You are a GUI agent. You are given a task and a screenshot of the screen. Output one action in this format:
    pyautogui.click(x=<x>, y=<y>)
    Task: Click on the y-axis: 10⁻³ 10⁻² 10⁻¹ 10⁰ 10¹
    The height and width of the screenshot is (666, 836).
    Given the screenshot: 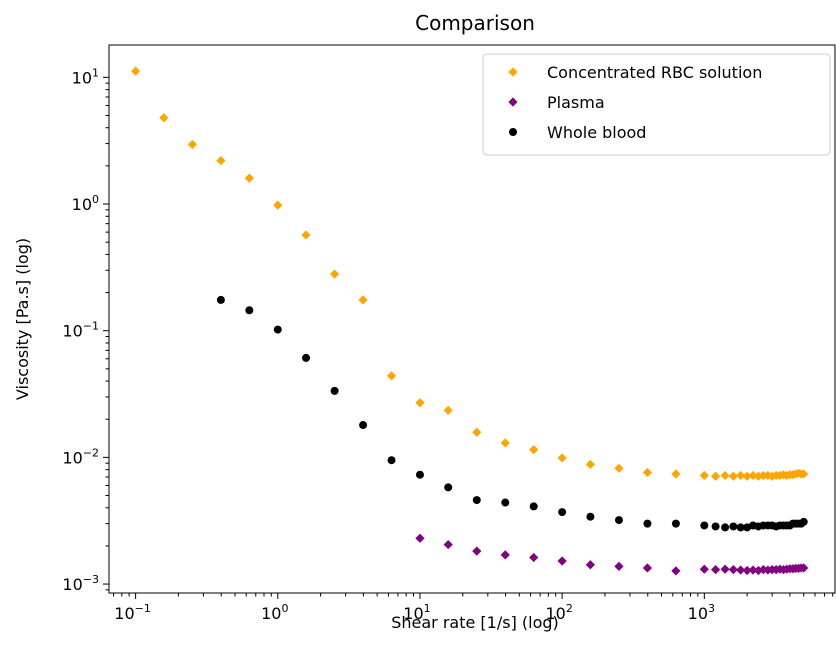 What is the action you would take?
    pyautogui.click(x=85, y=330)
    